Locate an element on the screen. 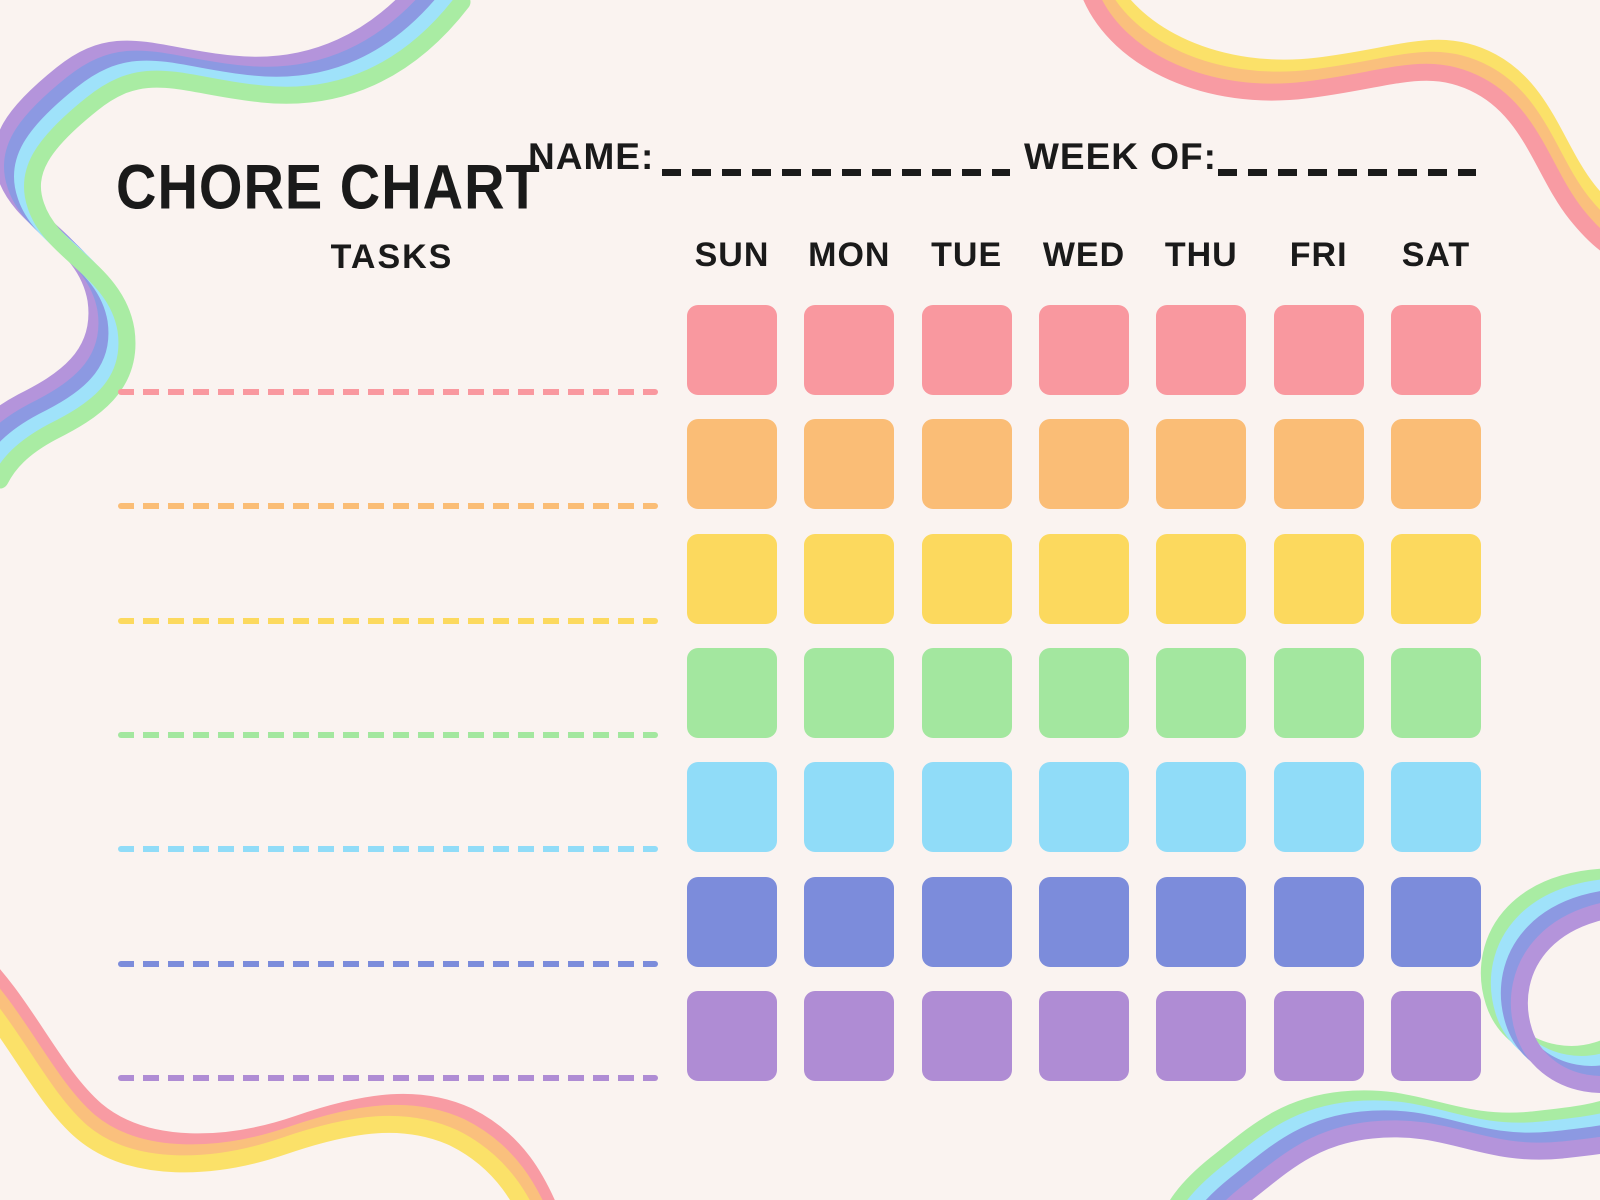 The image size is (1600, 1200). day-cell-row4-sun is located at coordinates (732, 692).